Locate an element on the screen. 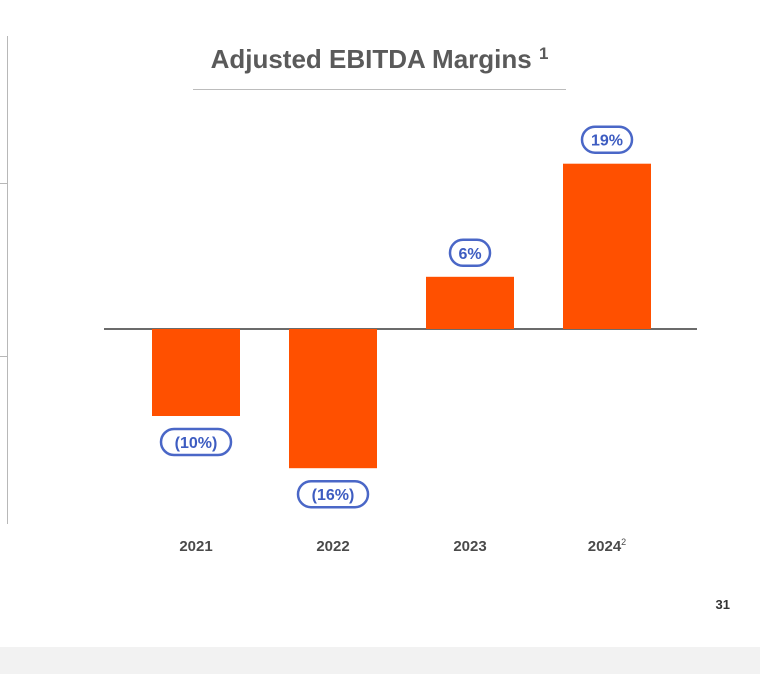  x-tick-label: 2022 is located at coordinates (332, 546).